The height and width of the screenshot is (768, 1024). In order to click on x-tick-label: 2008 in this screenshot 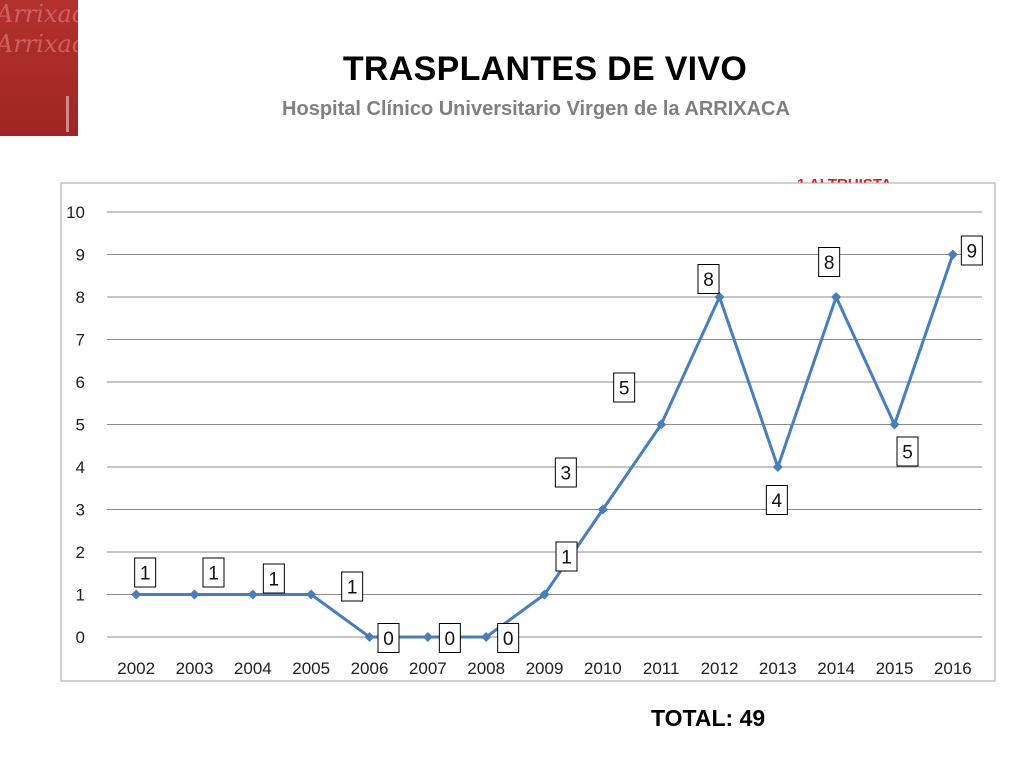, I will do `click(486, 668)`.